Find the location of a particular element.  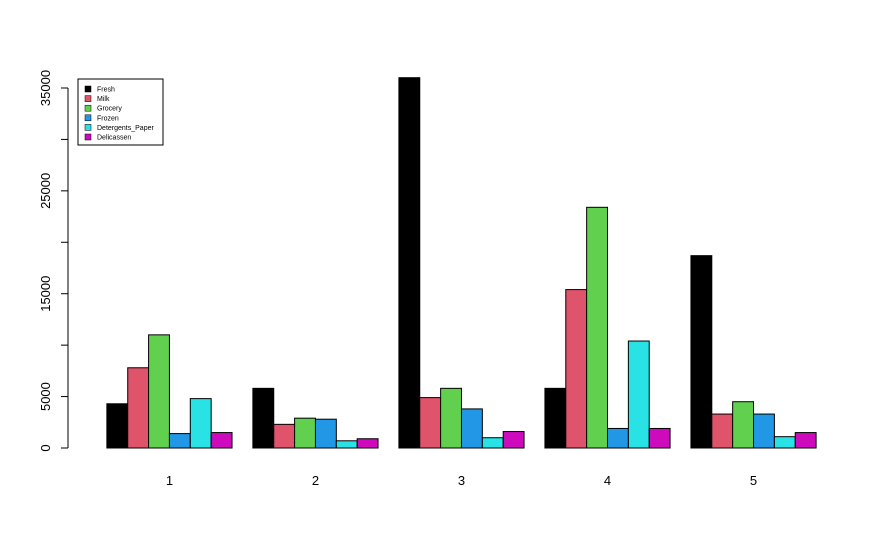

legend-label: Frozen is located at coordinates (108, 118).